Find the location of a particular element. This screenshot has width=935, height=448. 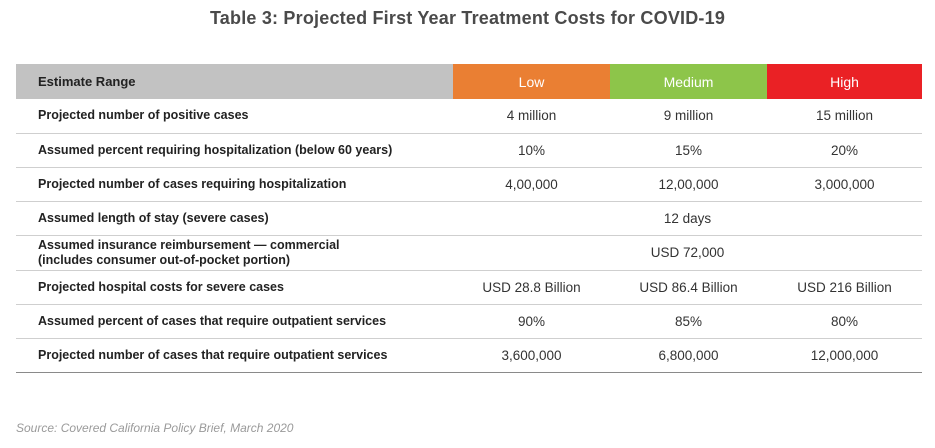

cell-low: 4 million is located at coordinates (531, 116).